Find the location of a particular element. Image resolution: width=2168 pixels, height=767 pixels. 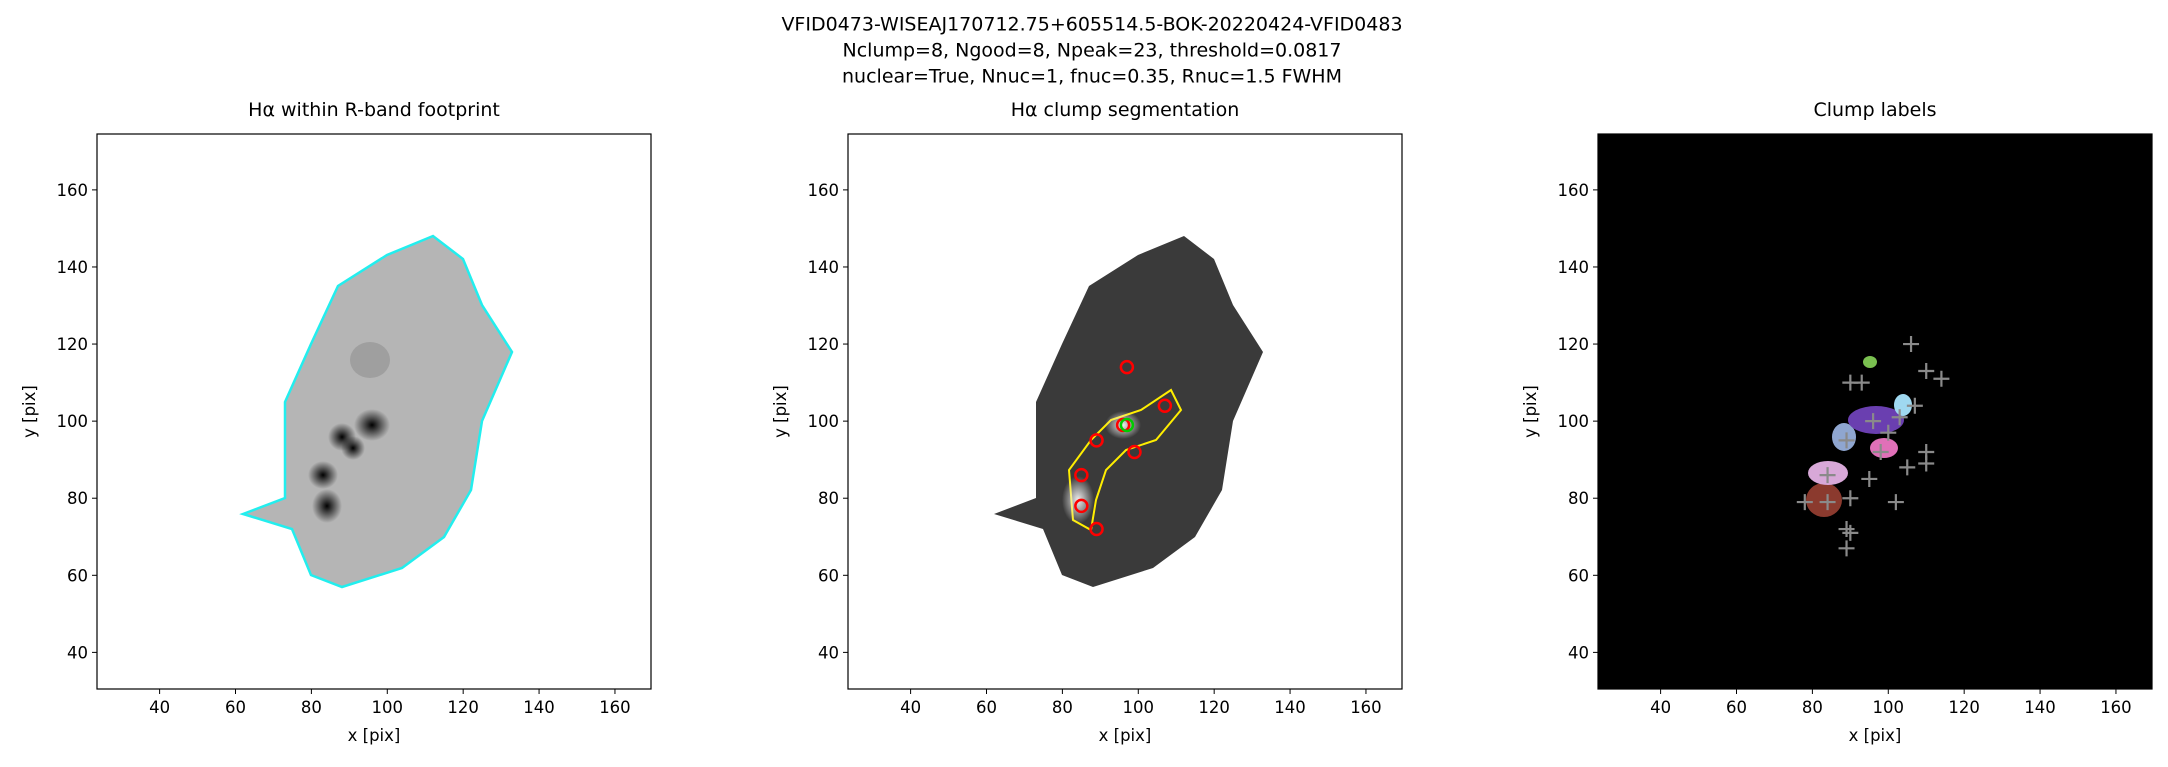

axes-title: Clump labels is located at coordinates (1874, 110).